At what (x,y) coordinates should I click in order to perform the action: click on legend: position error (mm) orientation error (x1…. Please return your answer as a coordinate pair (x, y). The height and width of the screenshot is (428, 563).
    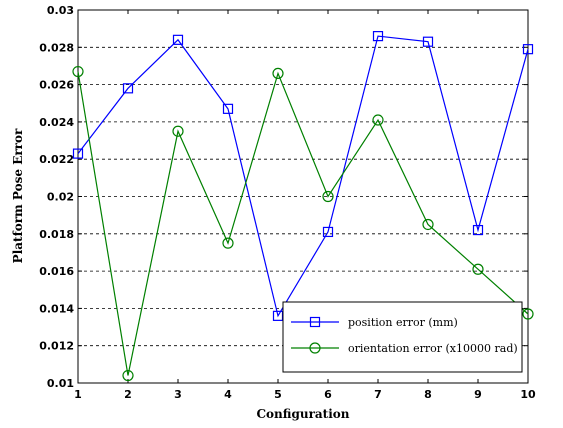
    Looking at the image, I should click on (402, 337).